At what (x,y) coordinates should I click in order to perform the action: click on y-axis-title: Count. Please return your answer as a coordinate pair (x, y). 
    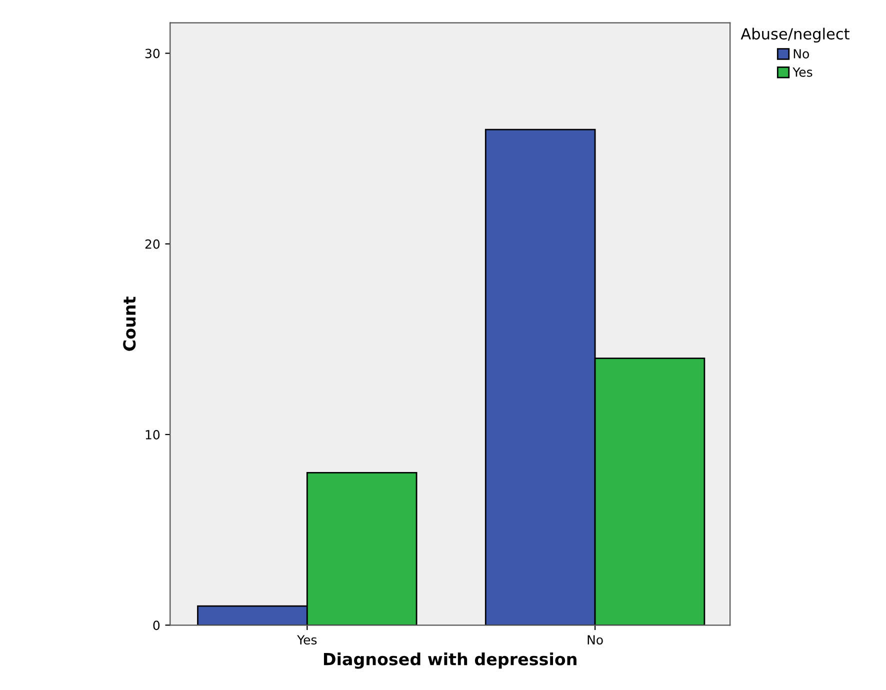
    Looking at the image, I should click on (129, 323).